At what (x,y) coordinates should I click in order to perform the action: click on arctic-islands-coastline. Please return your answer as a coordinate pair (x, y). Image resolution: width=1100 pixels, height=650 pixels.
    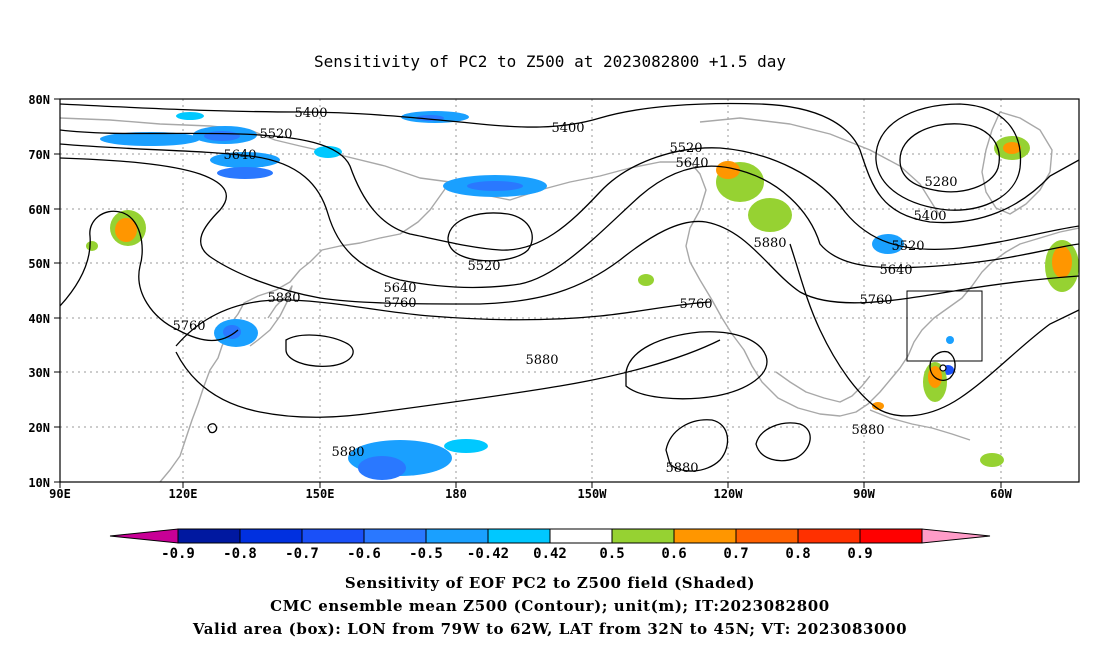
    Looking at the image, I should click on (820, 167).